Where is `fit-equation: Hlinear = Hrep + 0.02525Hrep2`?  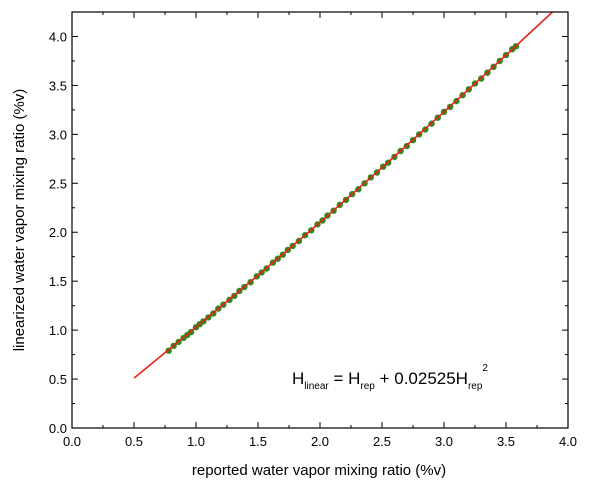
fit-equation: Hlinear = Hrep + 0.02525Hrep2 is located at coordinates (390, 377).